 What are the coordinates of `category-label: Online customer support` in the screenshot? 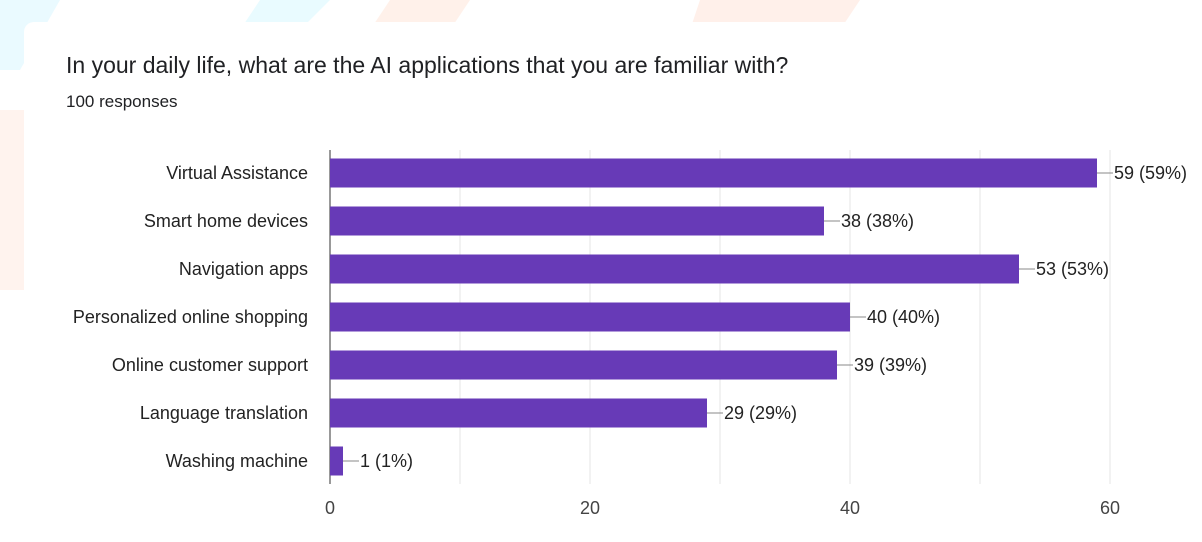 It's located at (210, 365).